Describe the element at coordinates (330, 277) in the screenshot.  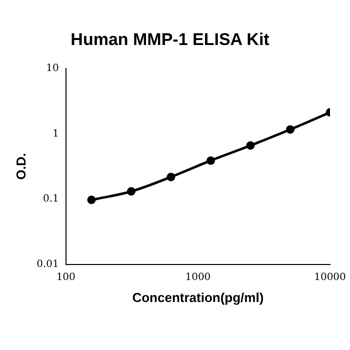
I see `x-tick-label: 10000` at that location.